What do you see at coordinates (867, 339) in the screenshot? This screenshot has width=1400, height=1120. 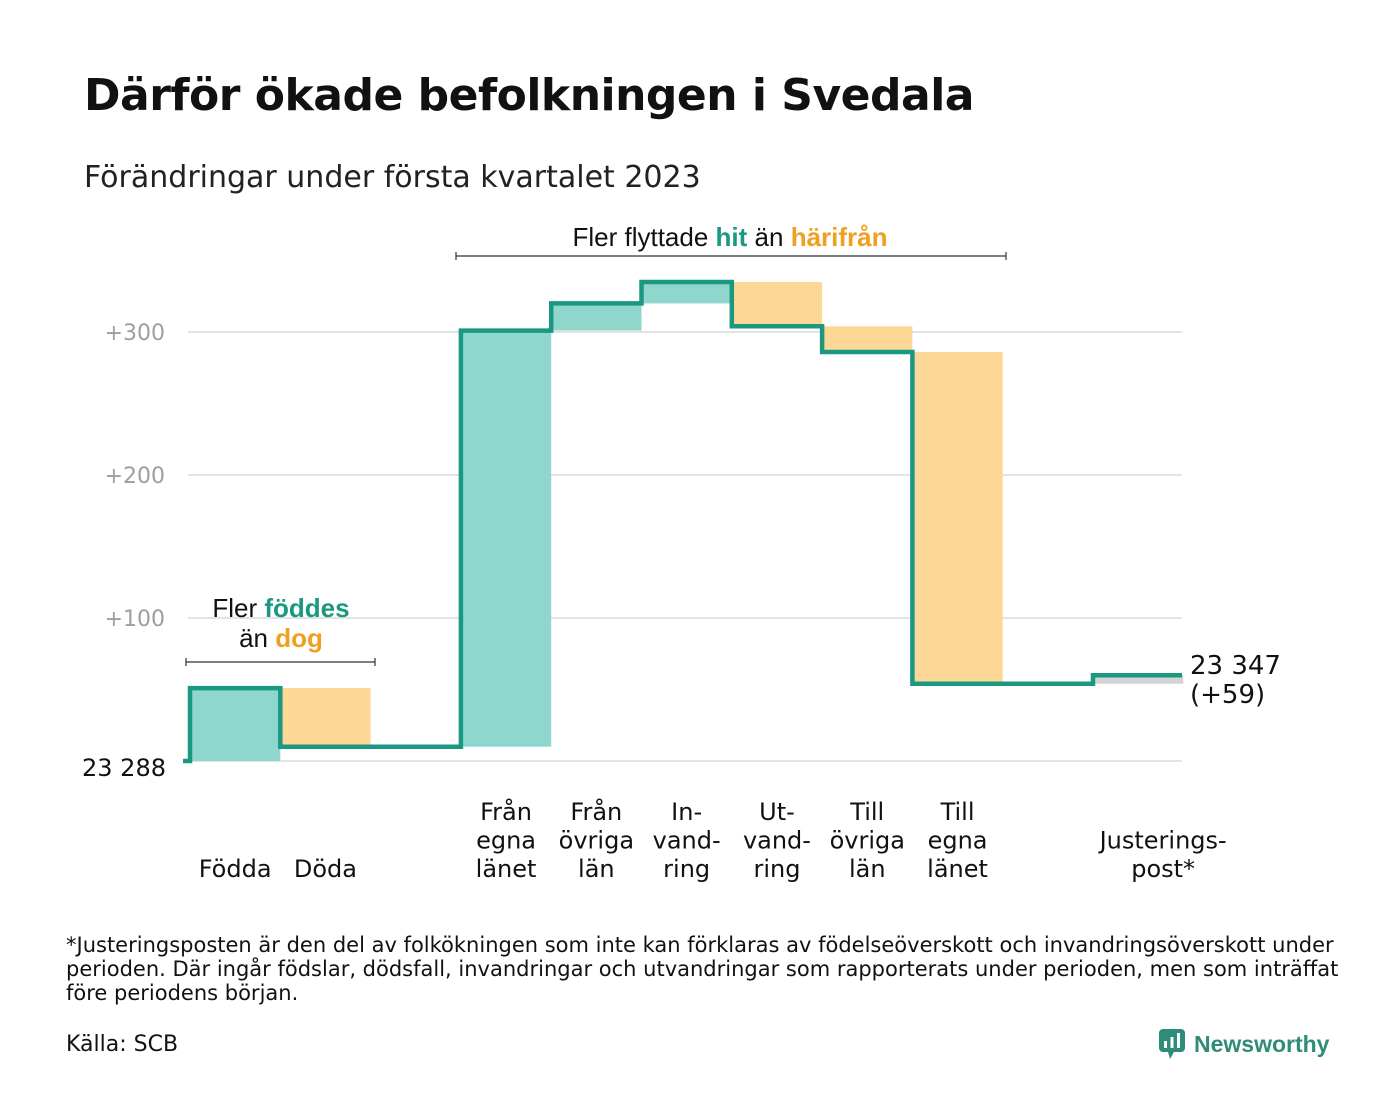 I see `bar-till-övriga-län` at bounding box center [867, 339].